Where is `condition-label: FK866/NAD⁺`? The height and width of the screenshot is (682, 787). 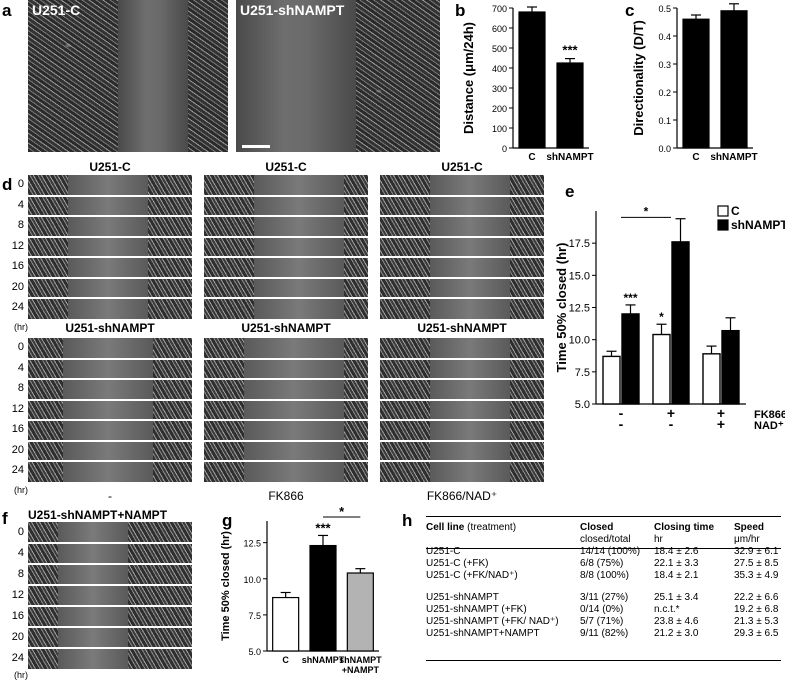 condition-label: FK866/NAD⁺ is located at coordinates (462, 496).